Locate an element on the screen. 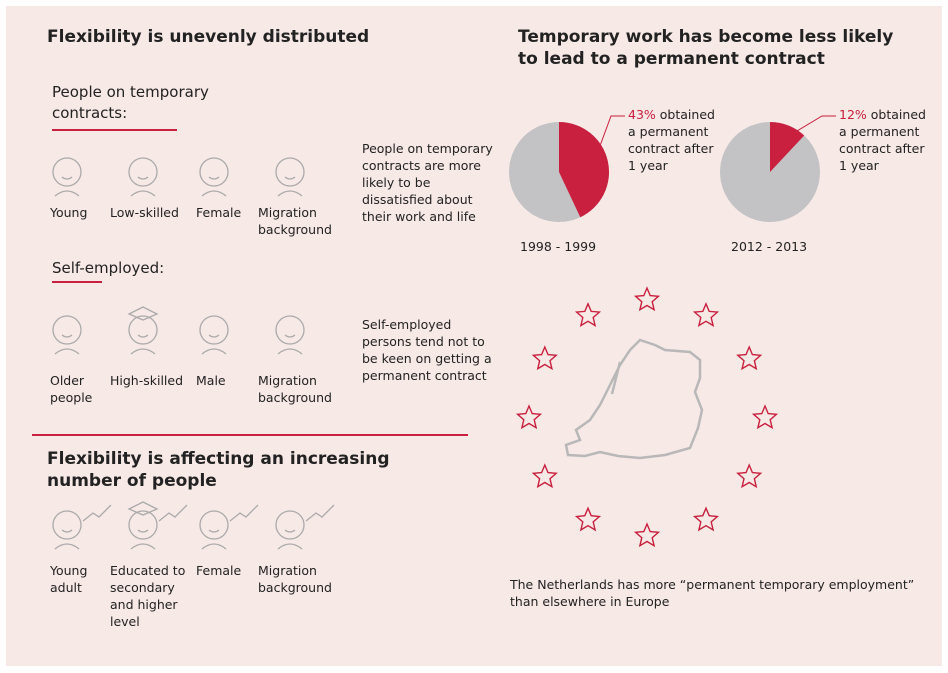 This screenshot has width=948, height=673. pie-value-label: 43% is located at coordinates (642, 114).